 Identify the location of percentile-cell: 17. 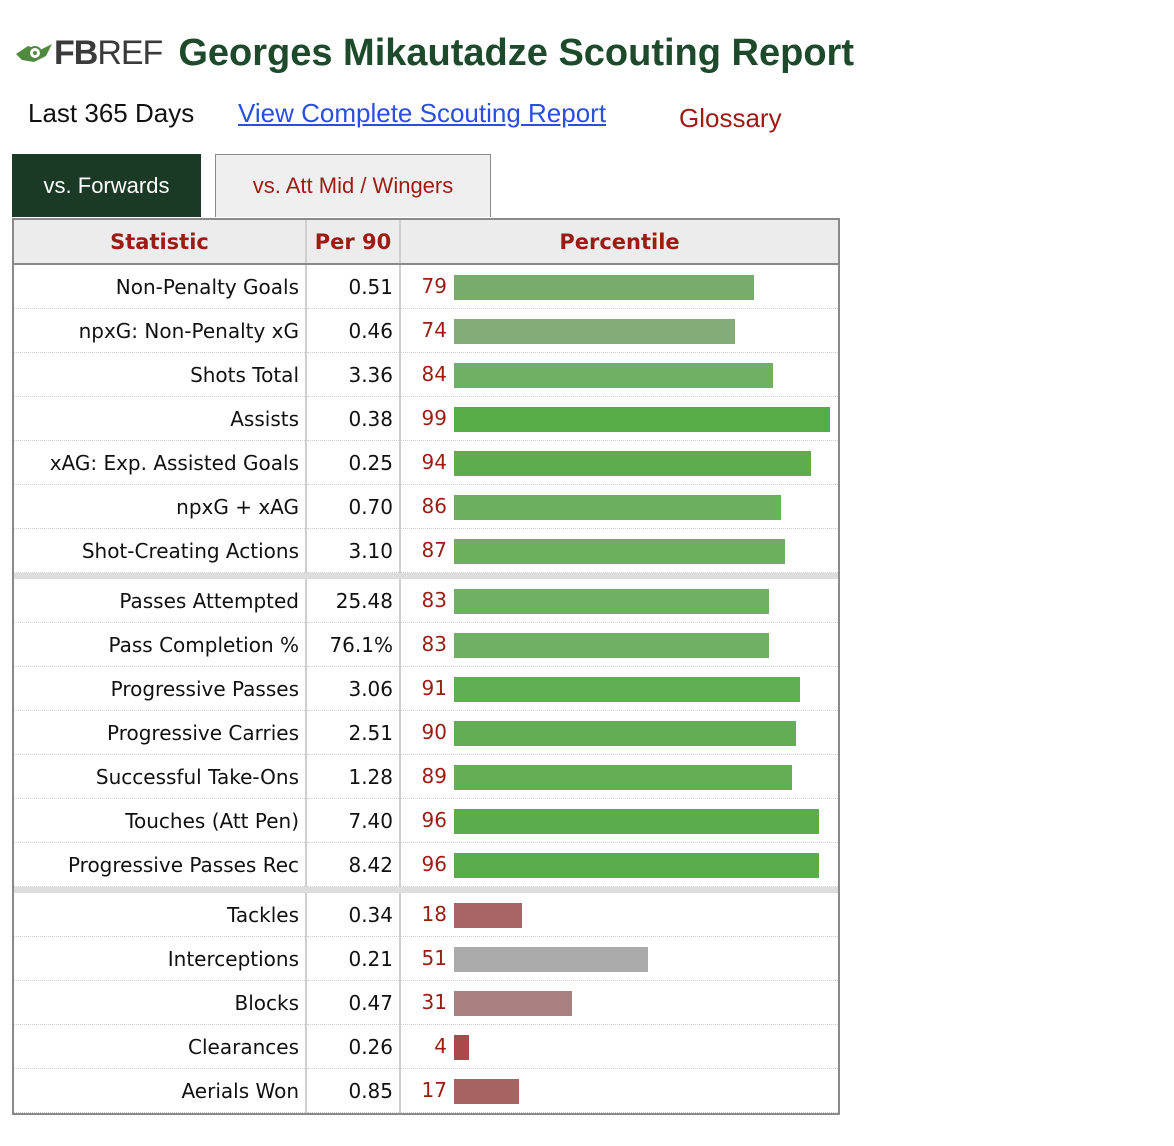
(618, 1090).